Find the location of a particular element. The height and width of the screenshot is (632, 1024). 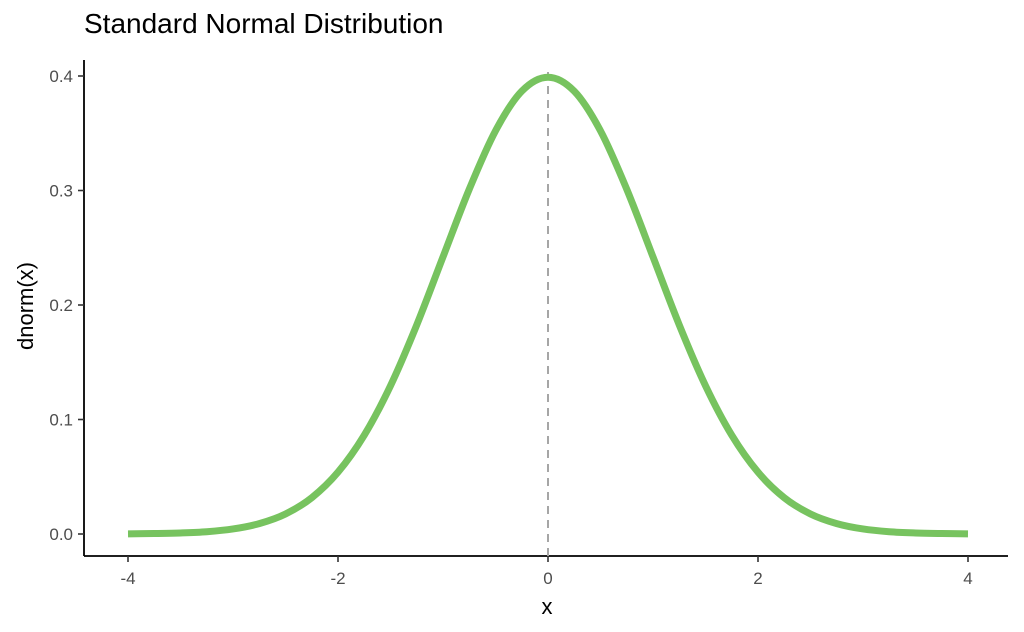

x-tick-label: 4 is located at coordinates (967, 578).